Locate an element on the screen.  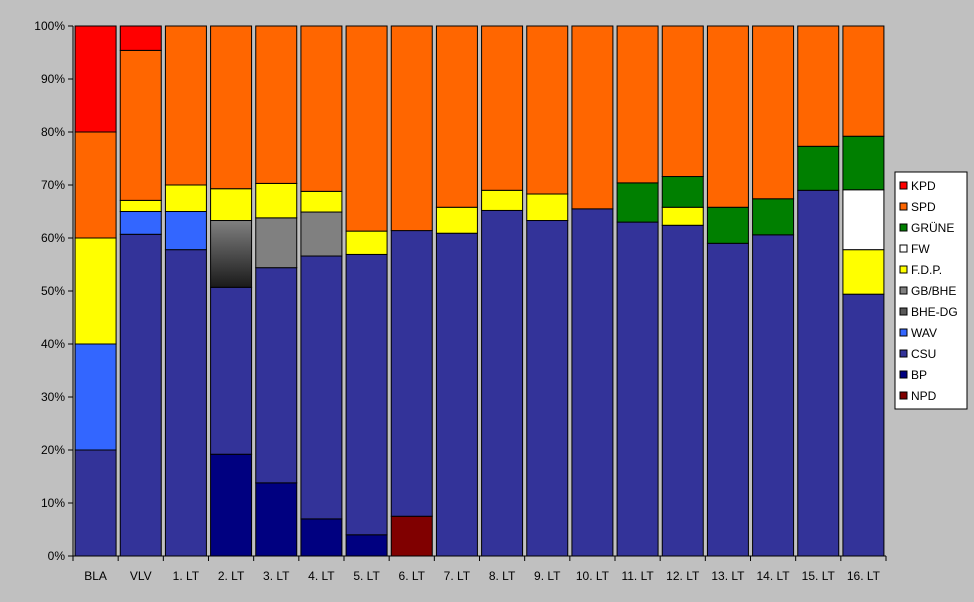
x-tick-label: 12. LT is located at coordinates (683, 576).